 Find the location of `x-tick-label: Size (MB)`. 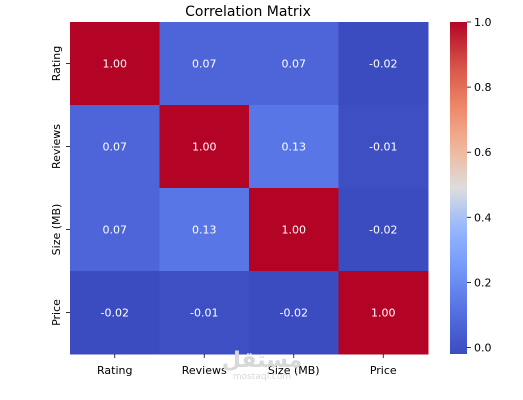

x-tick-label: Size (MB) is located at coordinates (294, 370).